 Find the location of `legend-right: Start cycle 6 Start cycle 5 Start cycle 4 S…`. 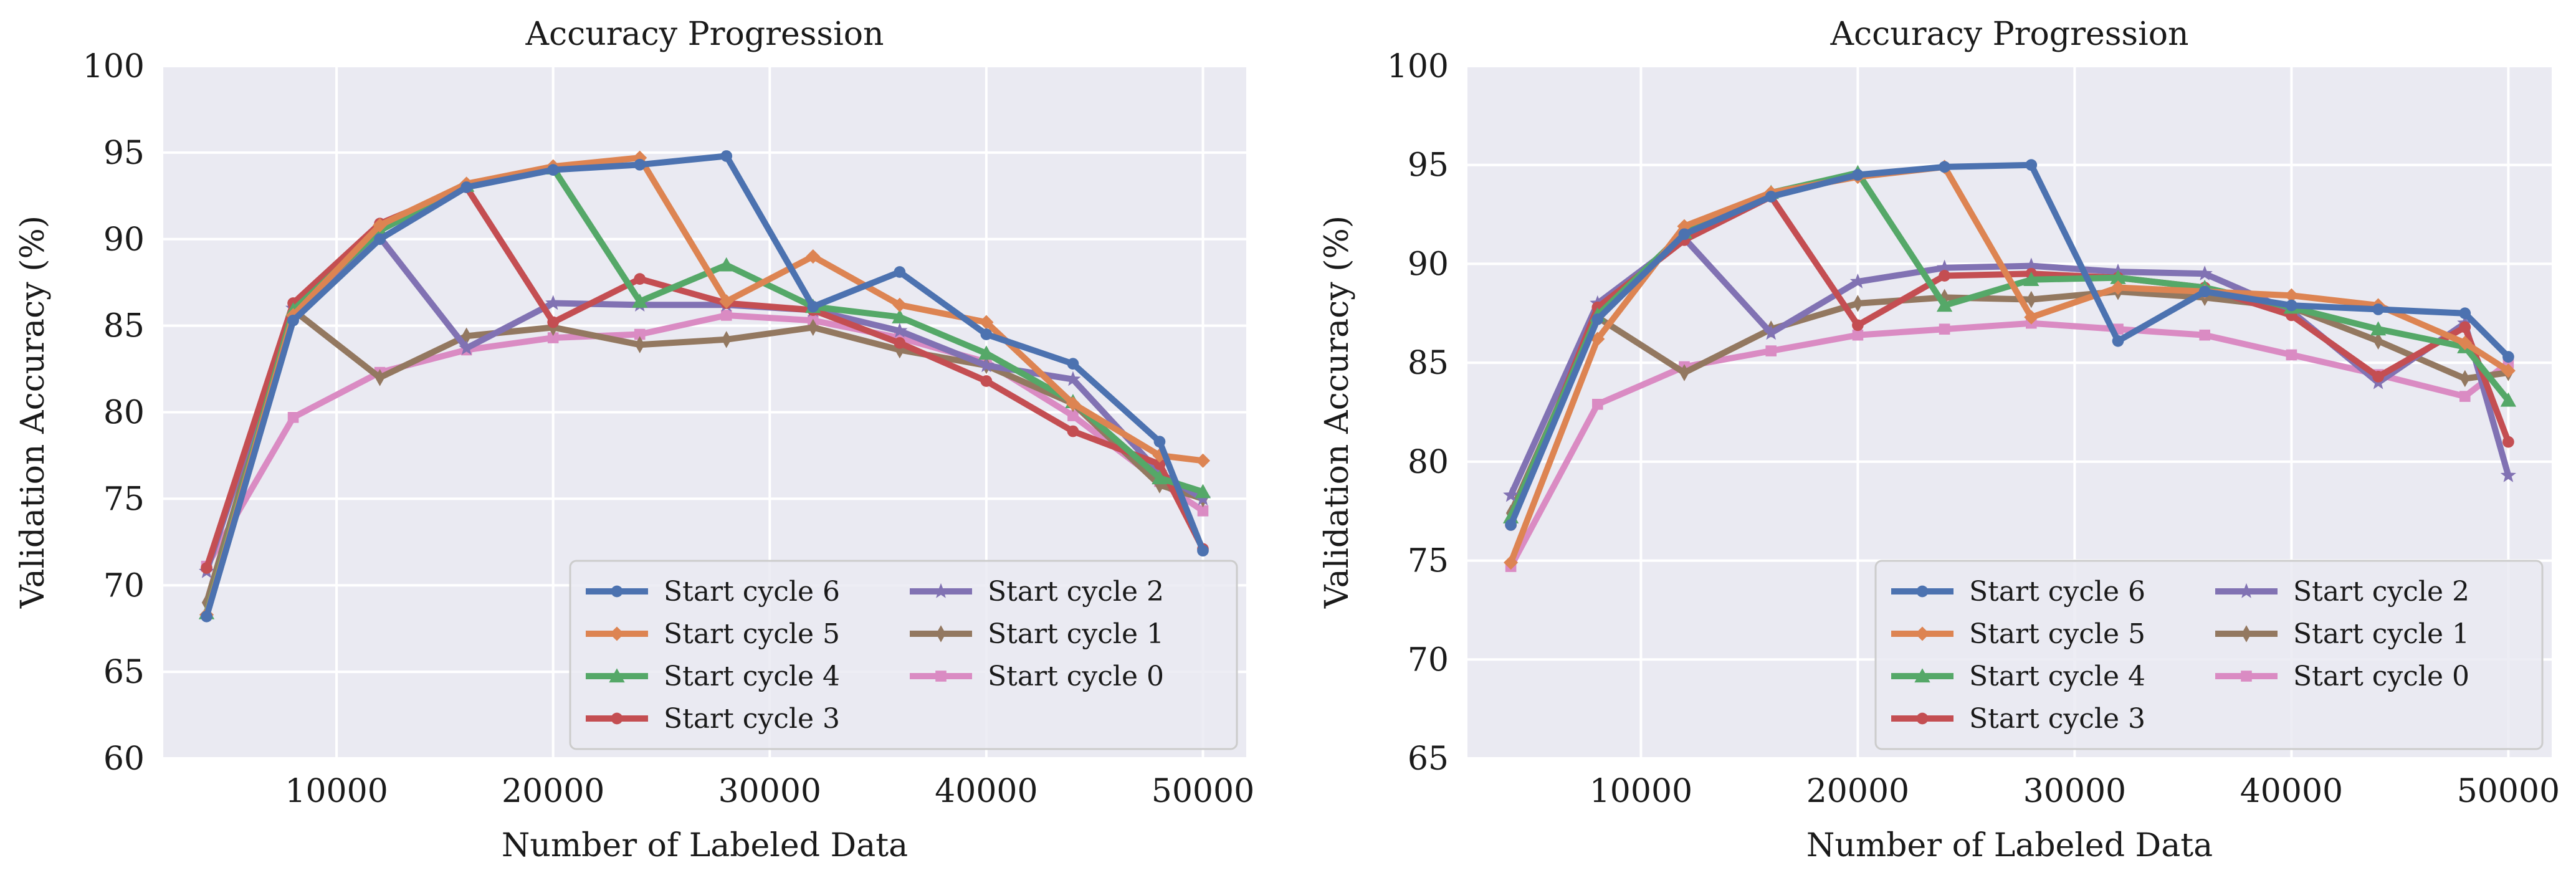

legend-right: Start cycle 6 Start cycle 5 Start cycle 4 S… is located at coordinates (2209, 655).